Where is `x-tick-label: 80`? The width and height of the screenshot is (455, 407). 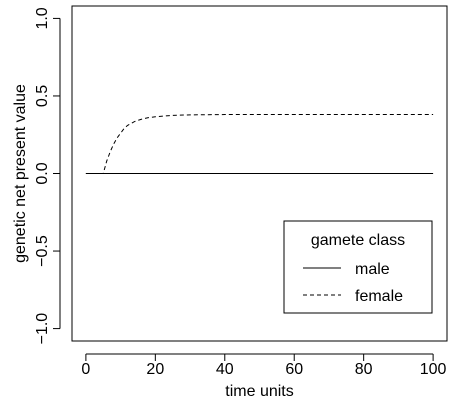 x-tick-label: 80 is located at coordinates (364, 369).